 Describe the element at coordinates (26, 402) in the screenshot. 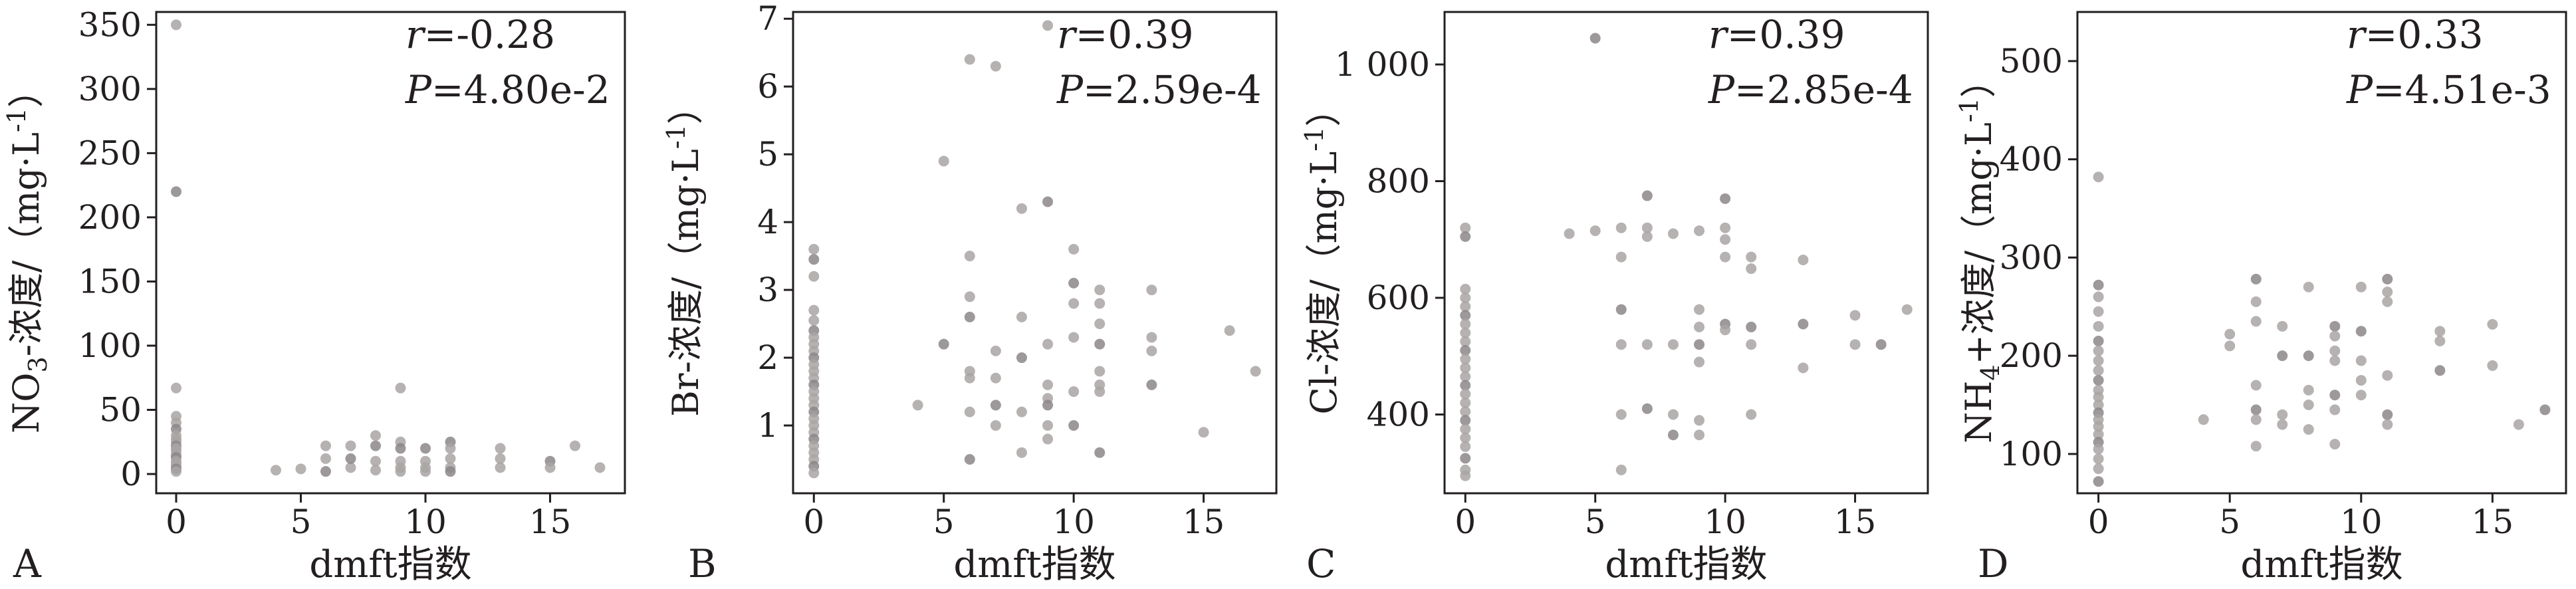

I see `y-label-main: NO` at that location.